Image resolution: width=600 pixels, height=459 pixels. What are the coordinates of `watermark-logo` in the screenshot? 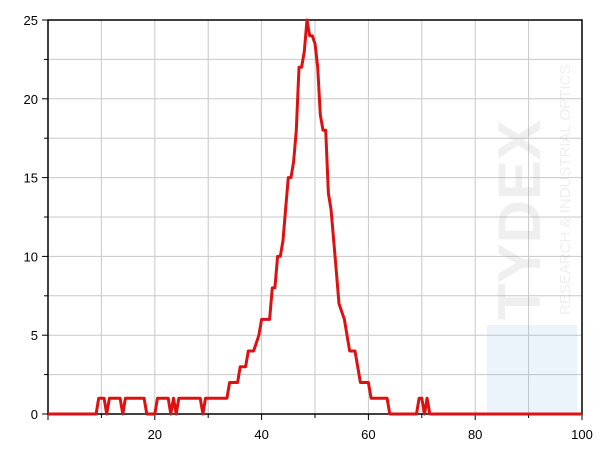 It's located at (532, 369).